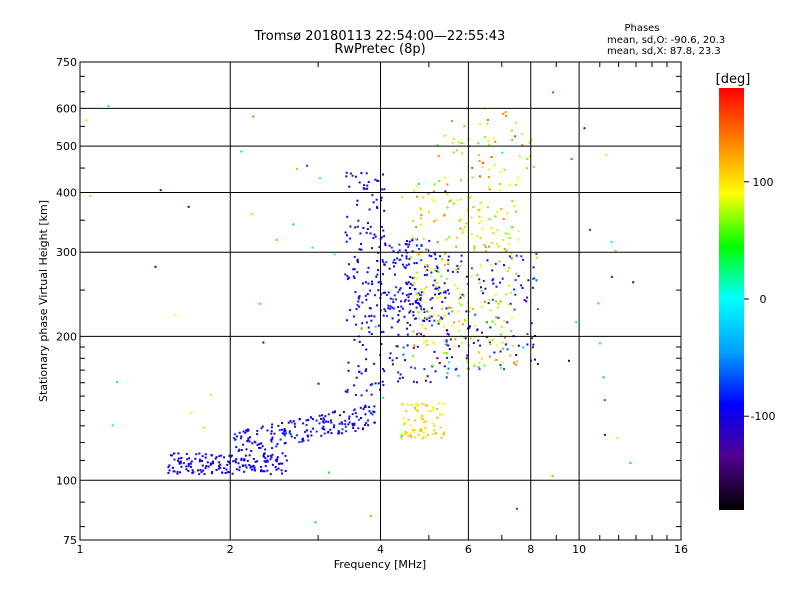 This screenshot has width=800, height=600. Describe the element at coordinates (66, 252) in the screenshot. I see `y-tick-label: 300` at that location.